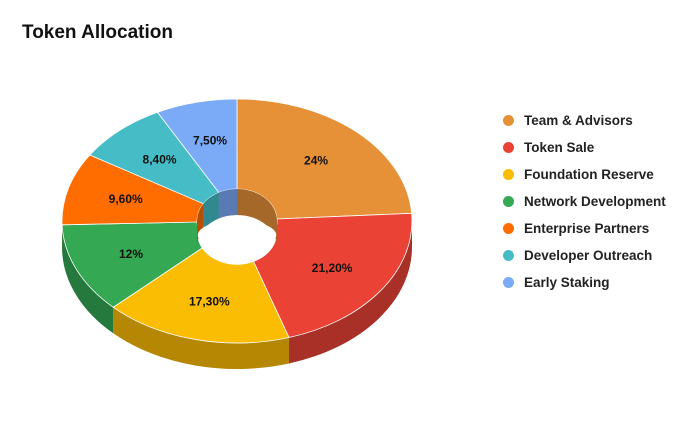 This screenshot has height=431, width=697. I want to click on slice-value-label-3: 12%, so click(131, 254).